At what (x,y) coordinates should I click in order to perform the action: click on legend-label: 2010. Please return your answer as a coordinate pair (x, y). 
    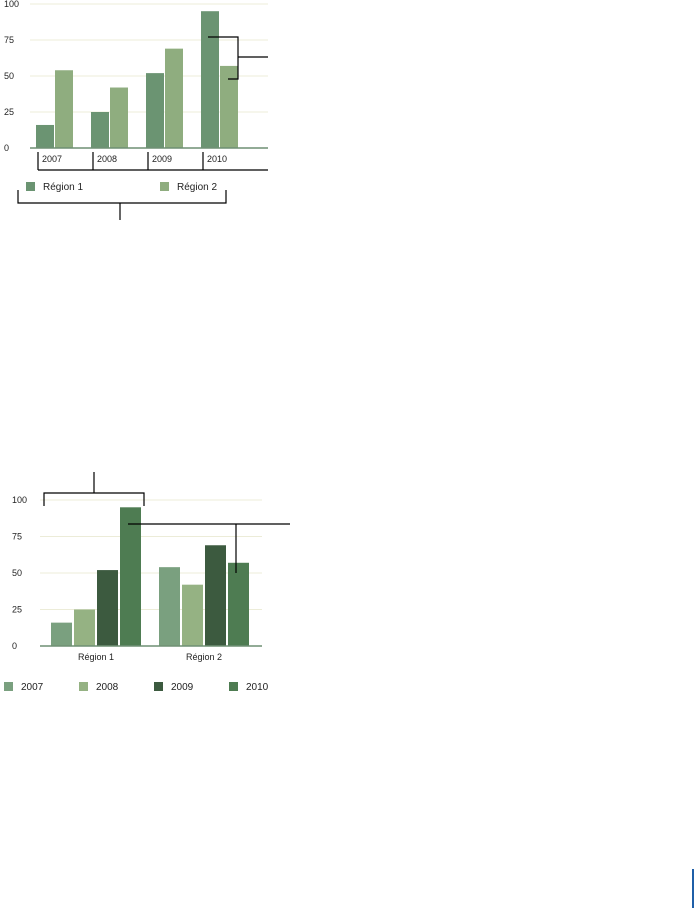
    Looking at the image, I should click on (257, 687).